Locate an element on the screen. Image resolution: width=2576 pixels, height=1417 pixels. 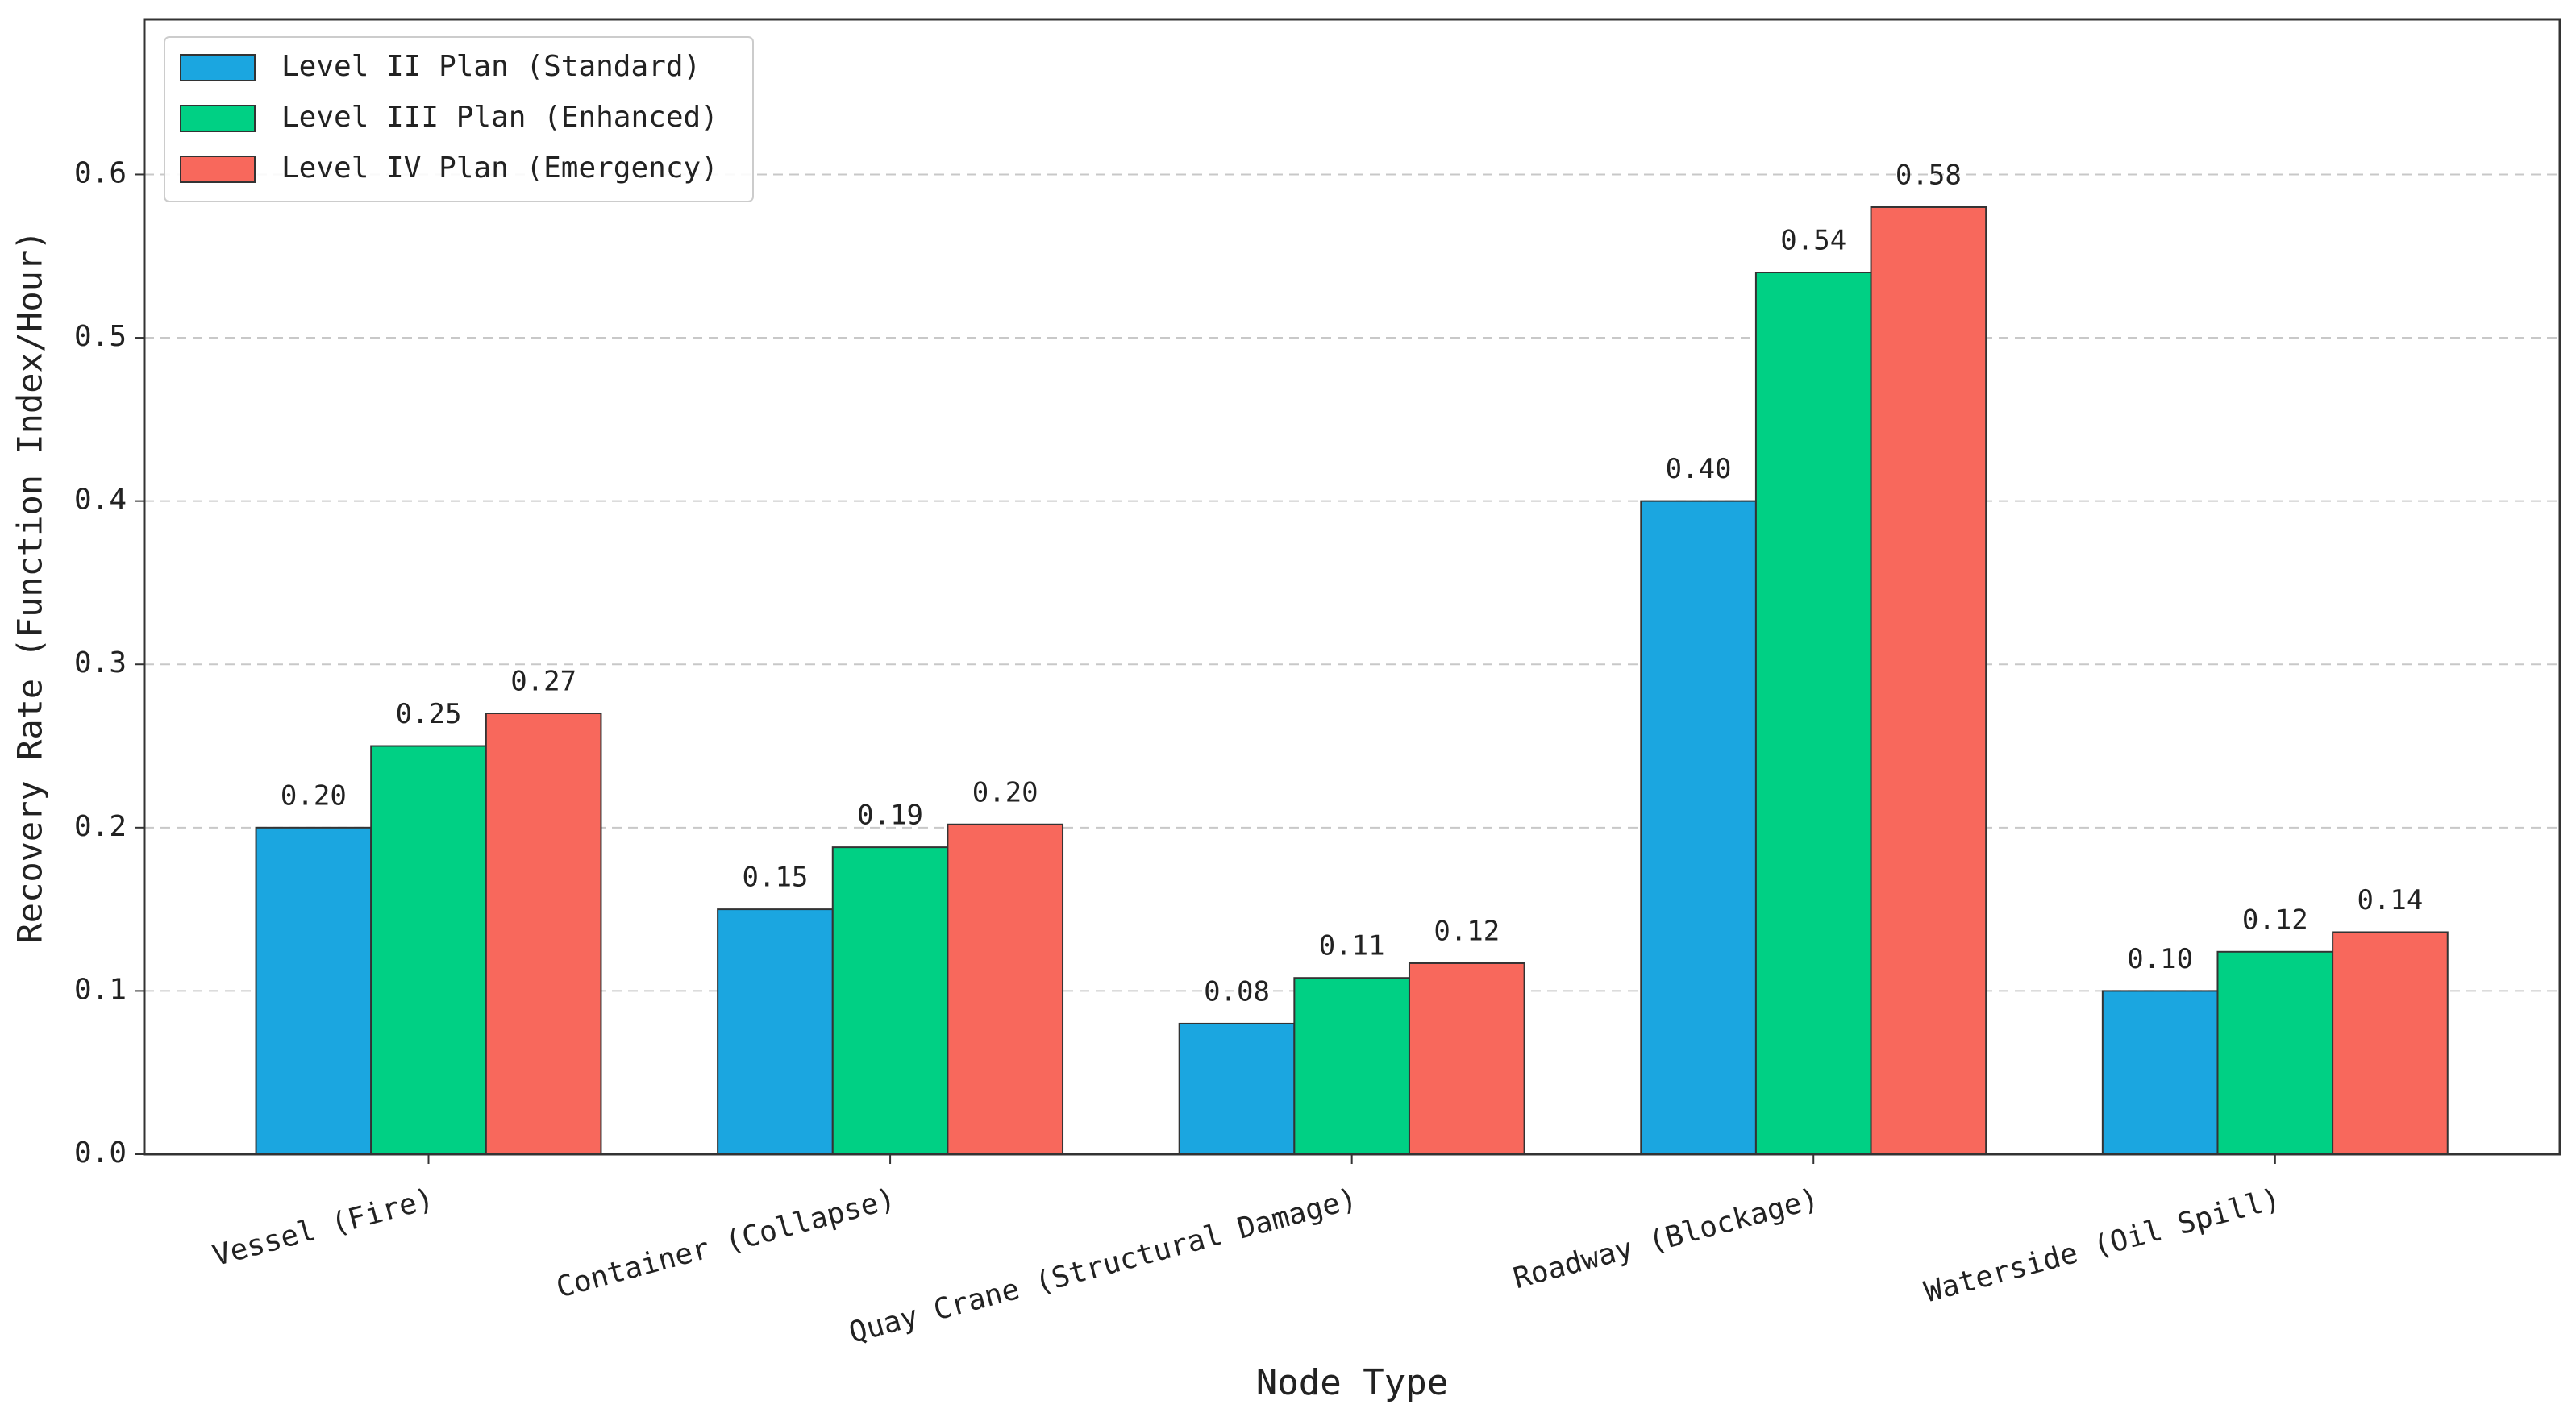
legend-label: Level II Plan (Standard) is located at coordinates (491, 66).